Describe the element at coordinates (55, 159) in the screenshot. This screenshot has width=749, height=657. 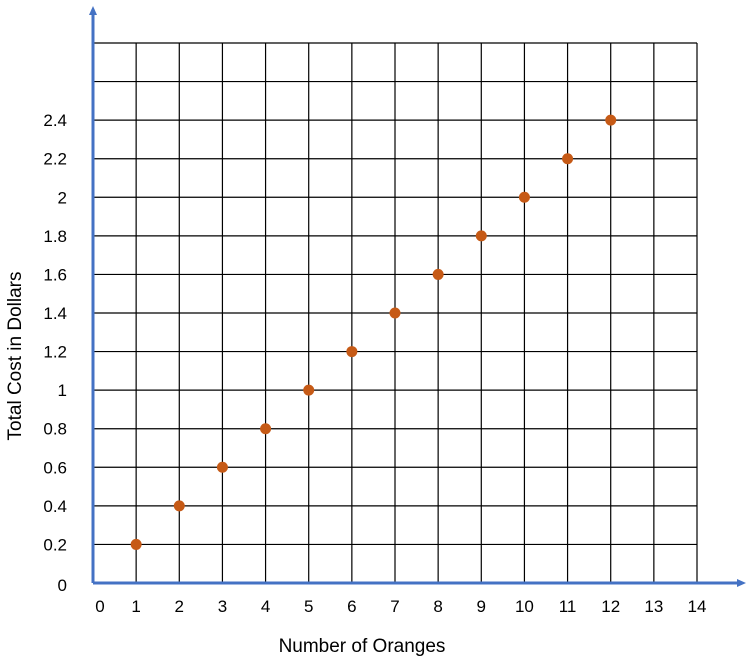
I see `y-tick-label: 2.2` at that location.